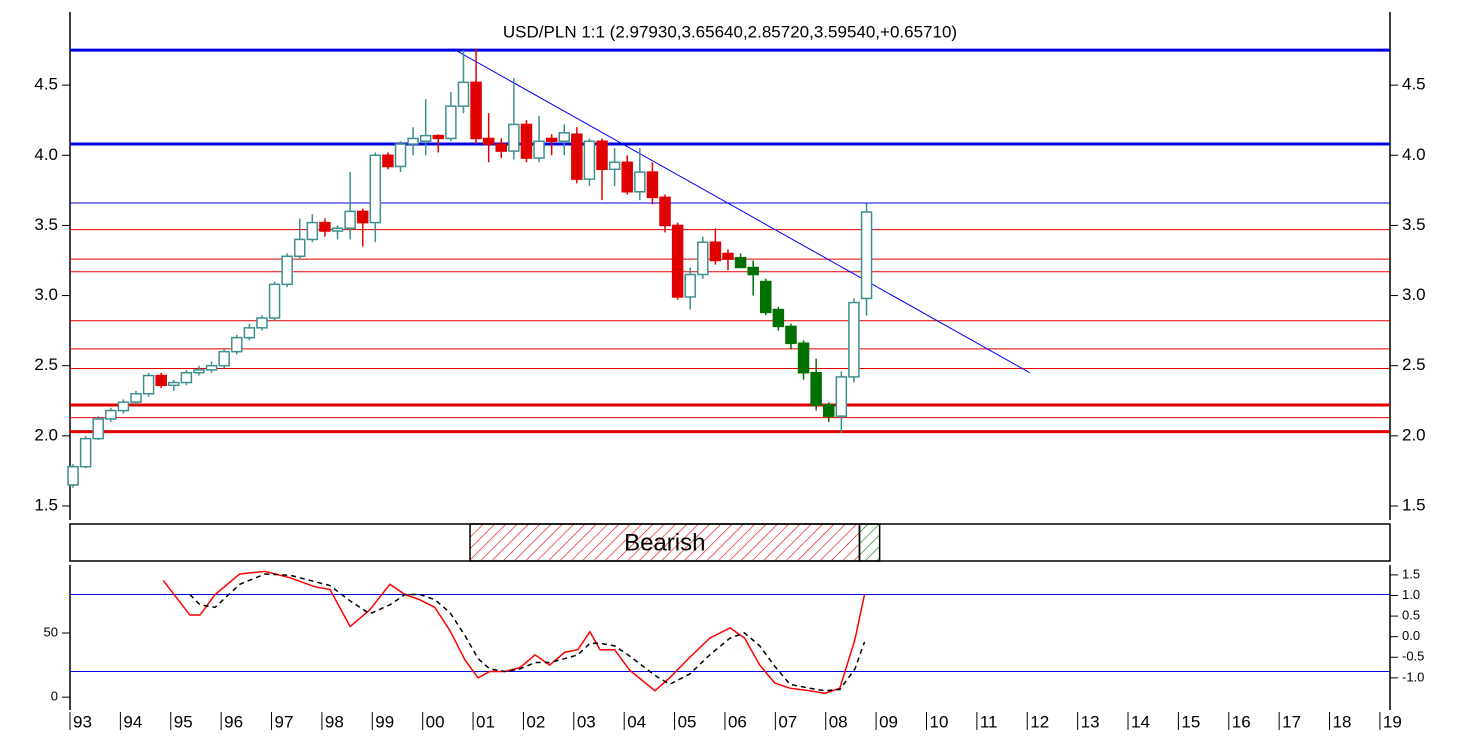 The width and height of the screenshot is (1469, 738). What do you see at coordinates (46, 84) in the screenshot?
I see `y-tick-label: 4.5` at bounding box center [46, 84].